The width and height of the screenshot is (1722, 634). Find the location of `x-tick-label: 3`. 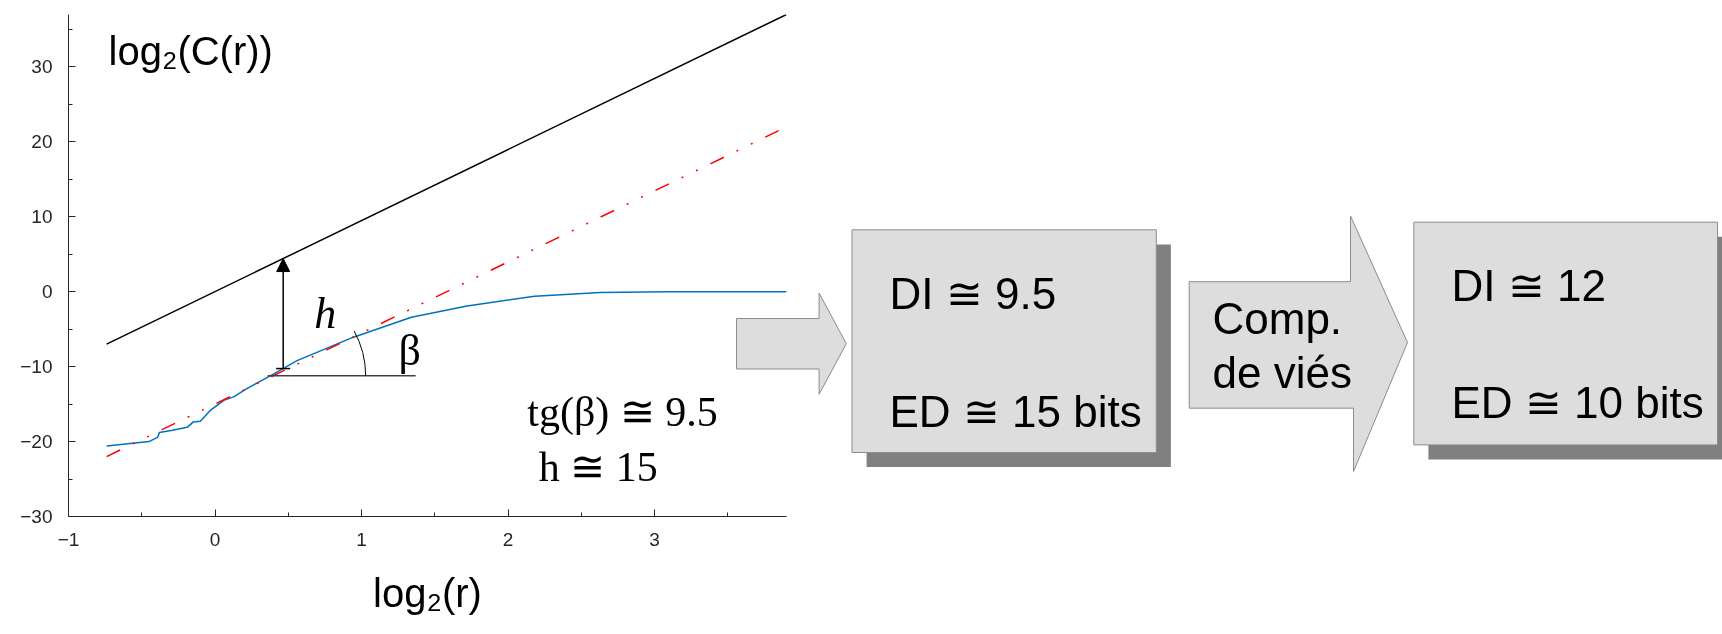

x-tick-label: 3 is located at coordinates (654, 539).